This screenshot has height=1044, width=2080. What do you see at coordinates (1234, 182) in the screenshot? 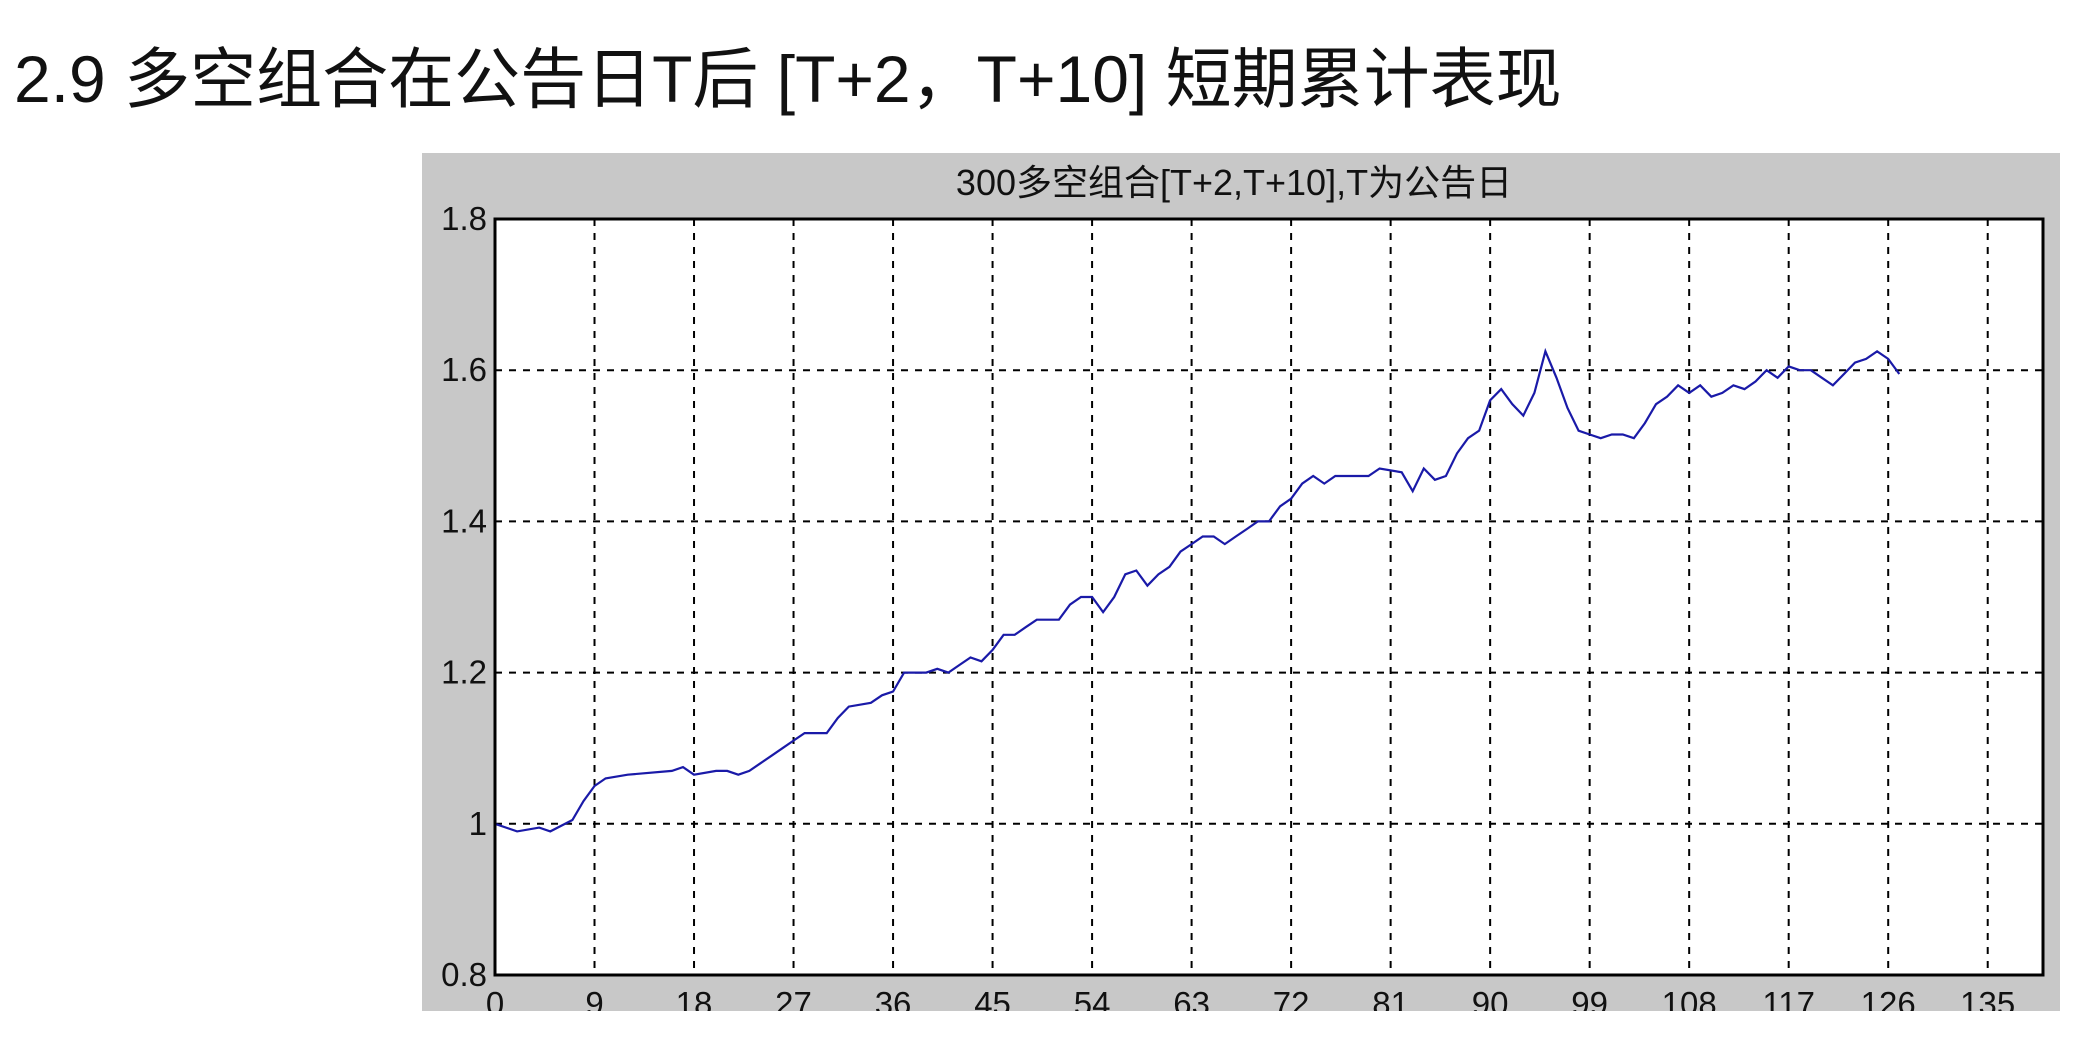
I see `chart-title: 300多空组合[T+2,T+10],T为公告日` at bounding box center [1234, 182].